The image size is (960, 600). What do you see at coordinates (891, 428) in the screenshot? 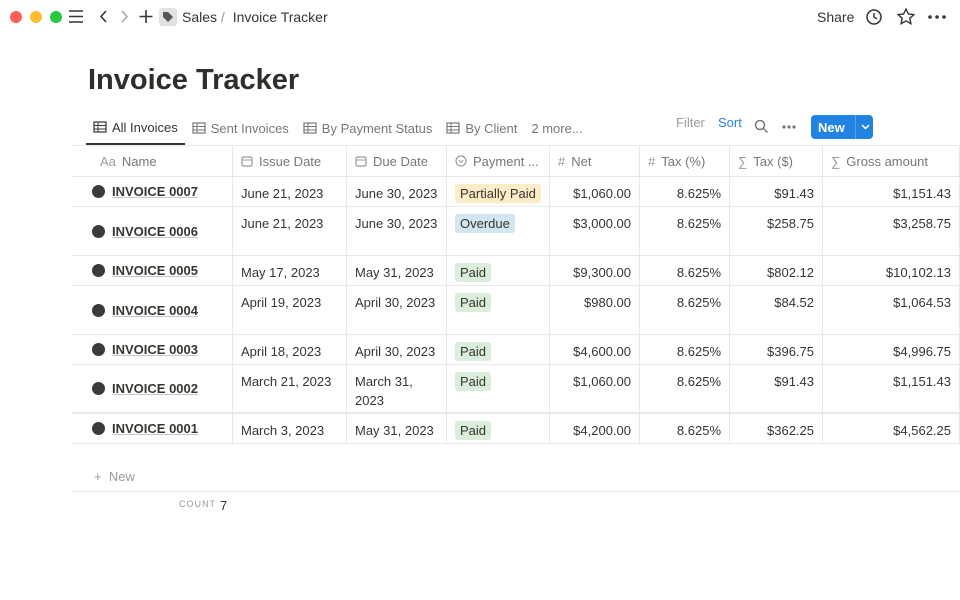
I see `table-cell: $4,562.25` at bounding box center [891, 428].